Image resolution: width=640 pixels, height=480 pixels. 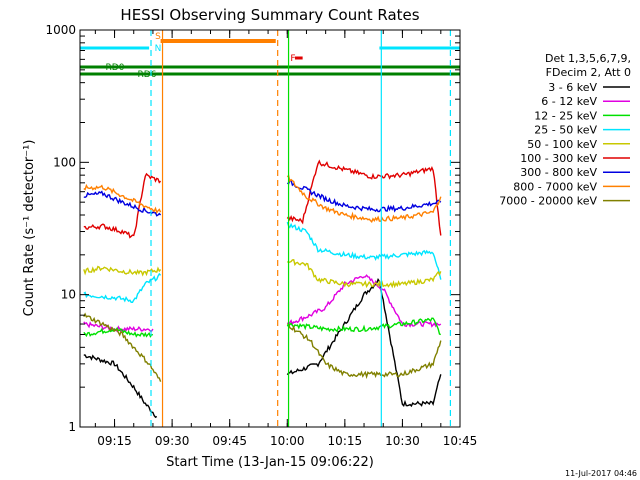 I want to click on legend-entry-4: 50 - 100 keV, so click(x=562, y=144).